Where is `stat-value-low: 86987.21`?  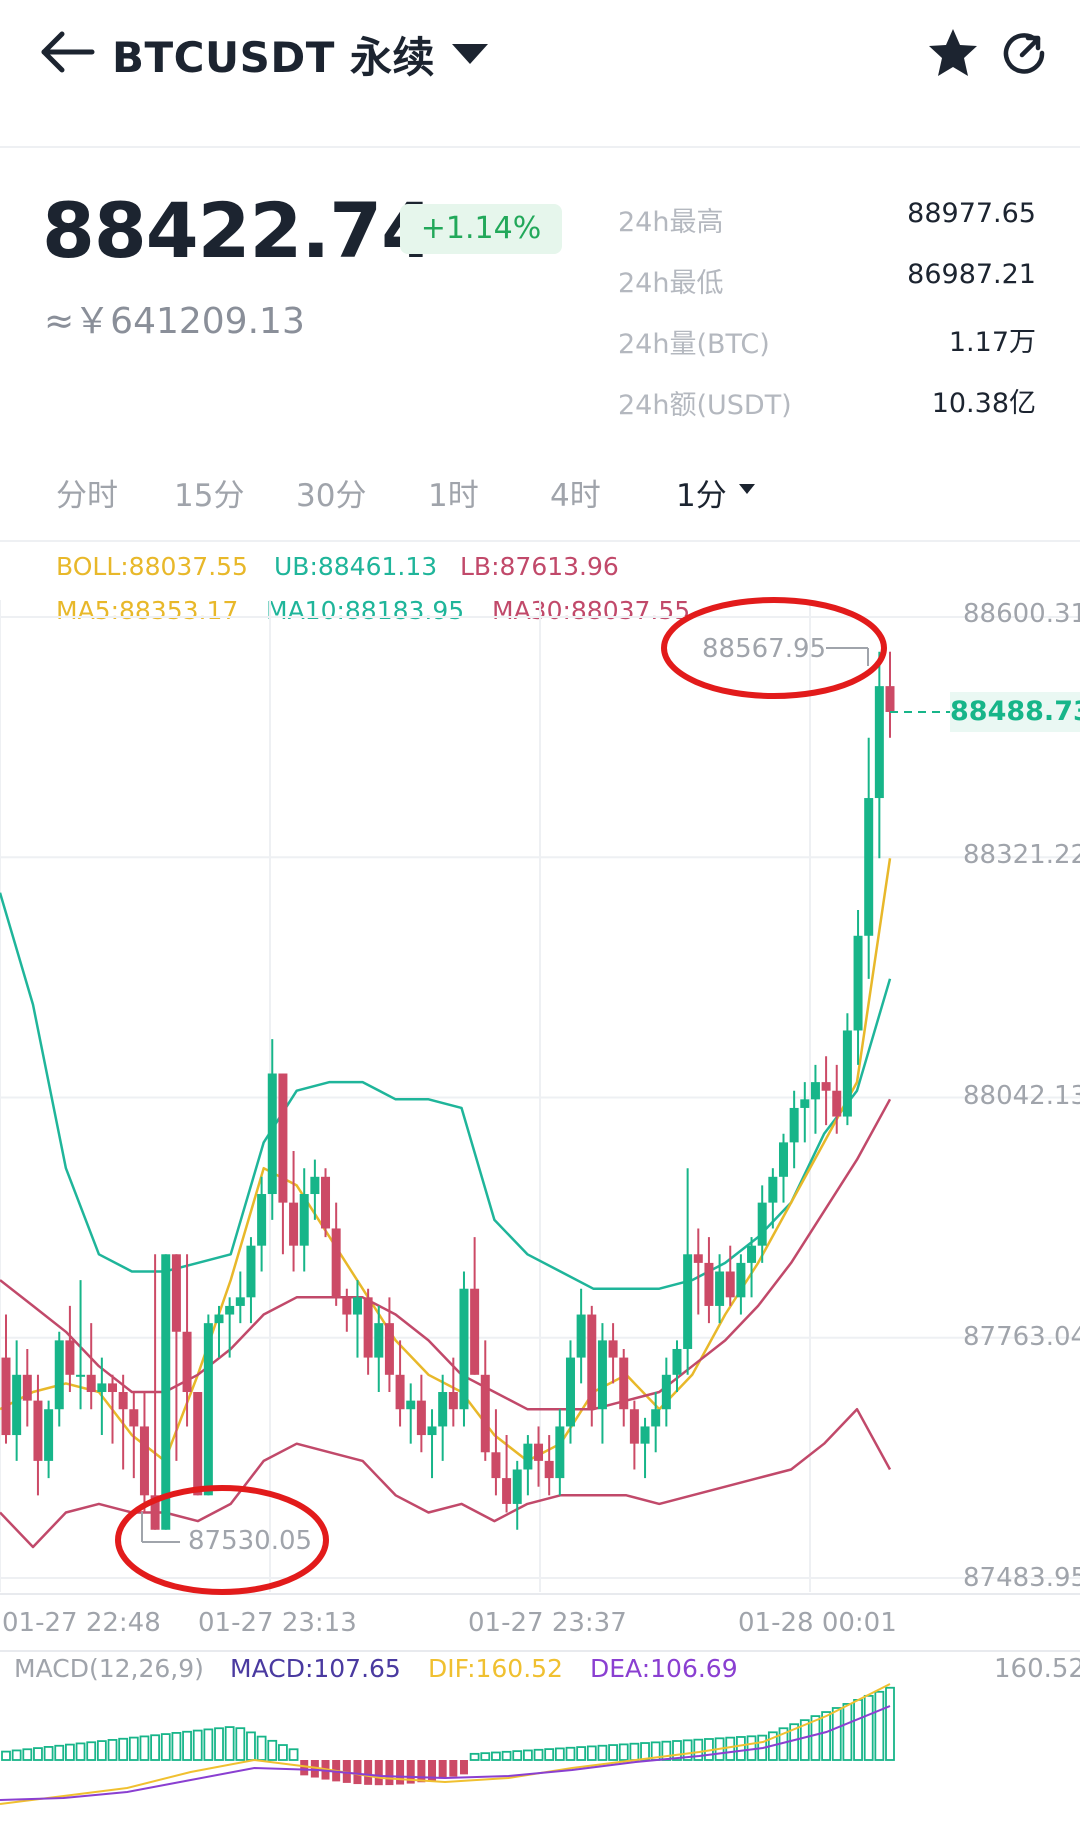 stat-value-low: 86987.21 is located at coordinates (971, 274).